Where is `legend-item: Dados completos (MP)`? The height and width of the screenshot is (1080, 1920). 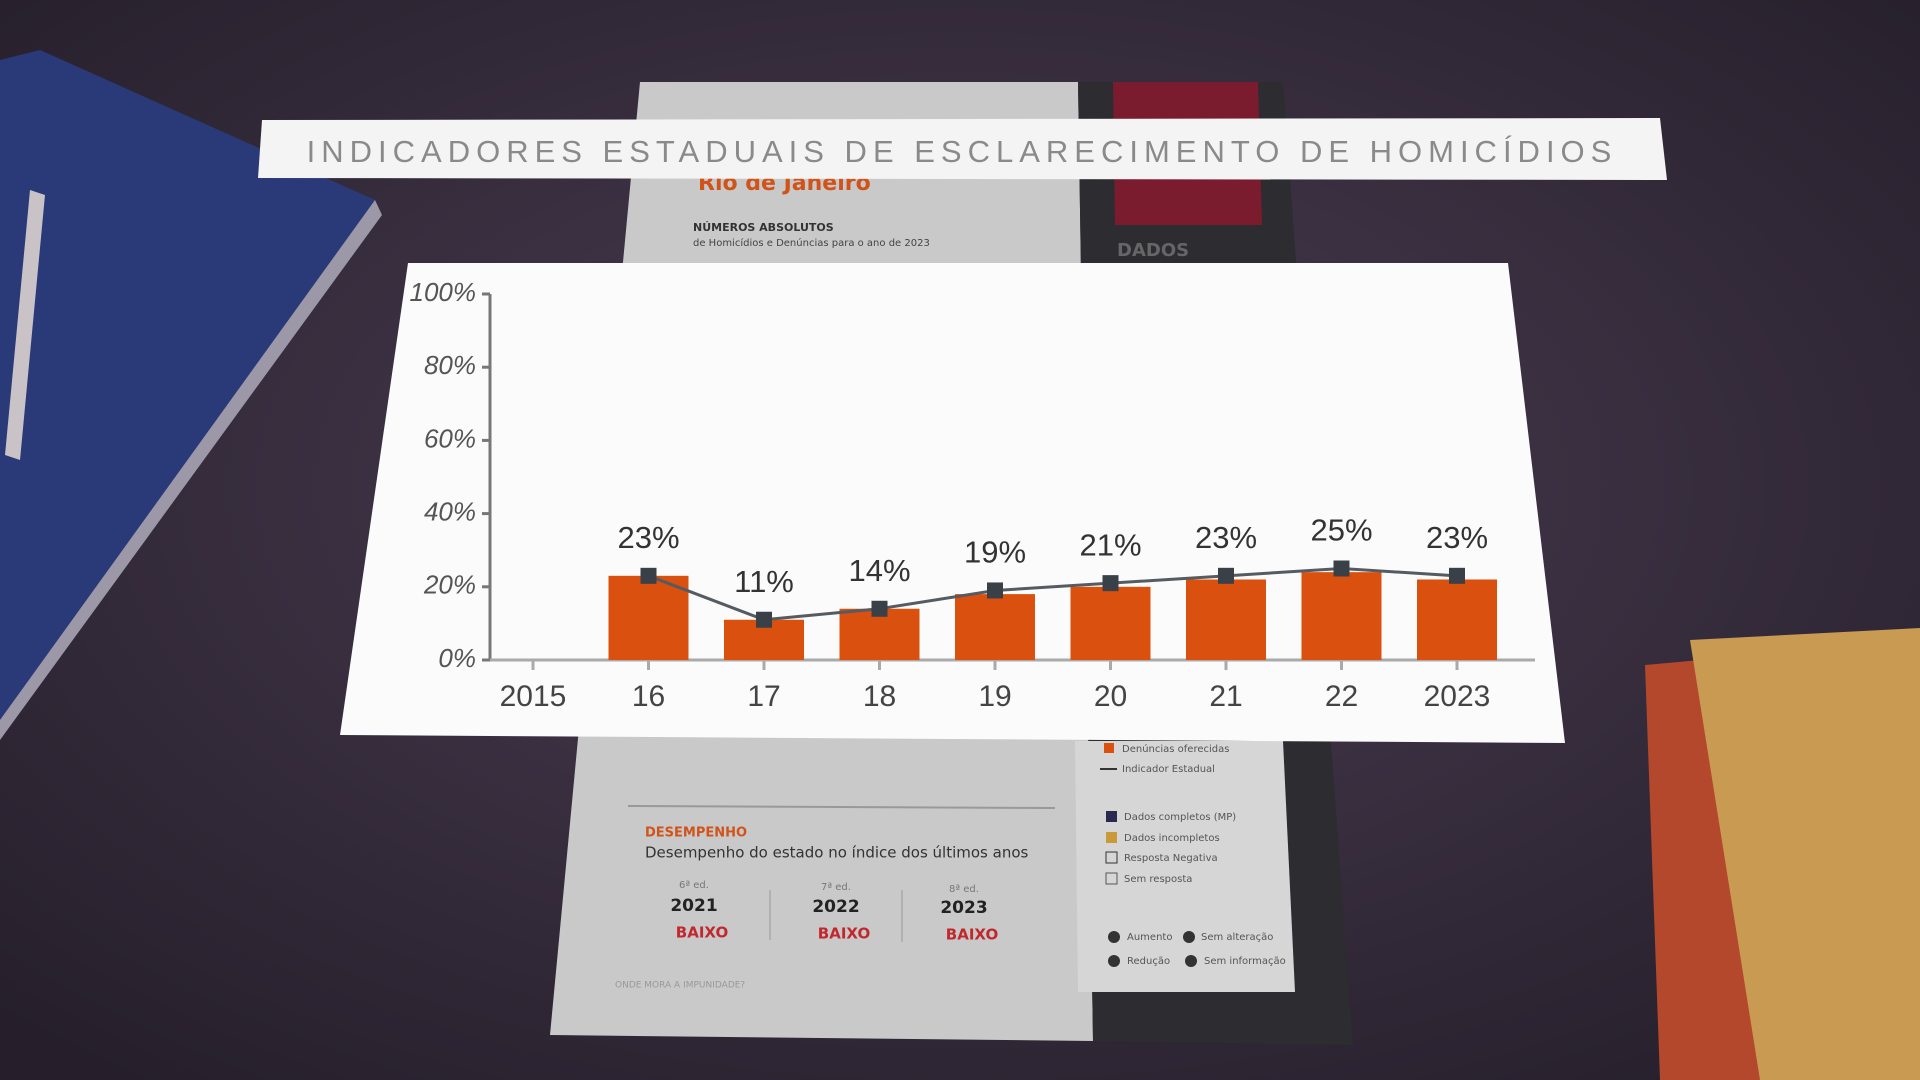 legend-item: Dados completos (MP) is located at coordinates (1180, 817).